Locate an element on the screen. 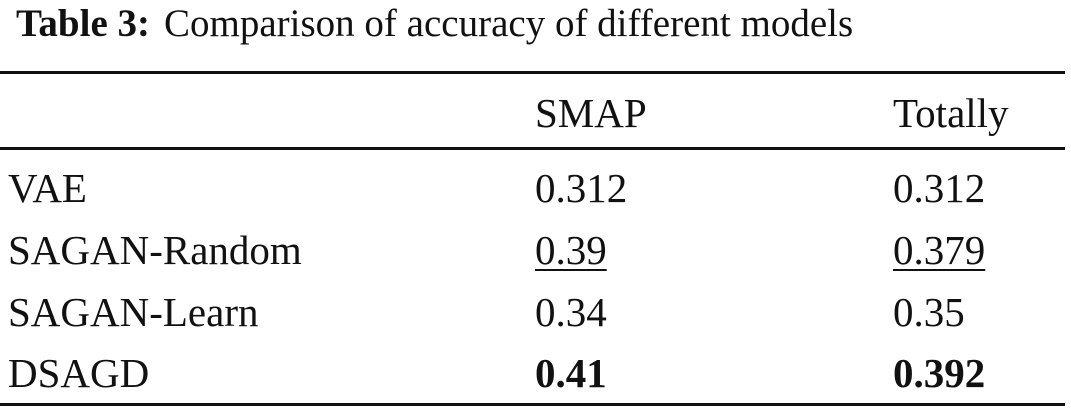 Image resolution: width=1071 pixels, height=412 pixels. row-label: DSAGD is located at coordinates (79, 373).